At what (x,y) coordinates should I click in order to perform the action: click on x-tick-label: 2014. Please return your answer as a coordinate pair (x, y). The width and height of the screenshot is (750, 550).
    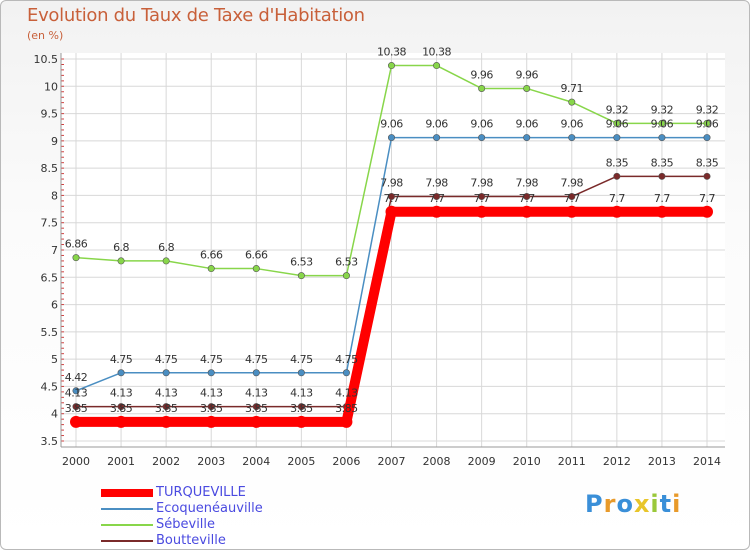
    Looking at the image, I should click on (707, 461).